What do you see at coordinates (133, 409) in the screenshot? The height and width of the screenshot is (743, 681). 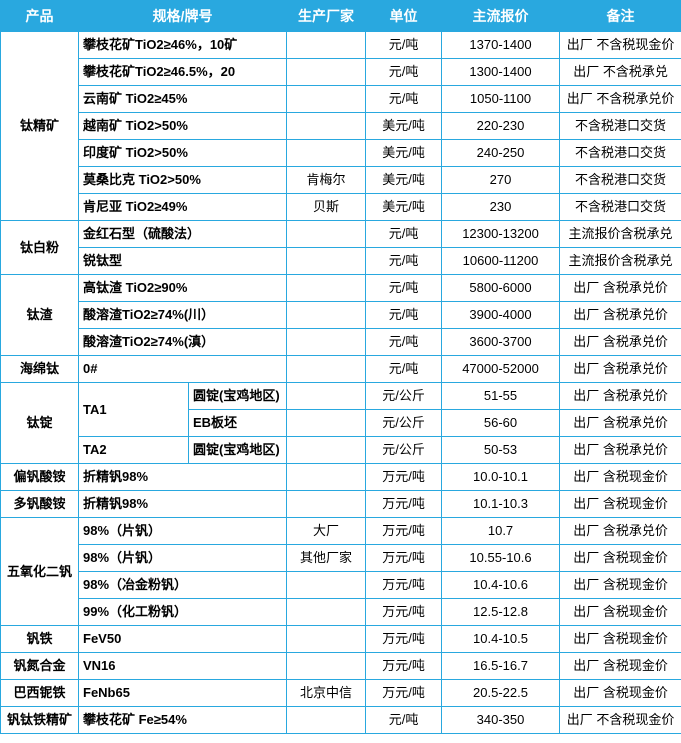 I see `cell-grade: TA1` at bounding box center [133, 409].